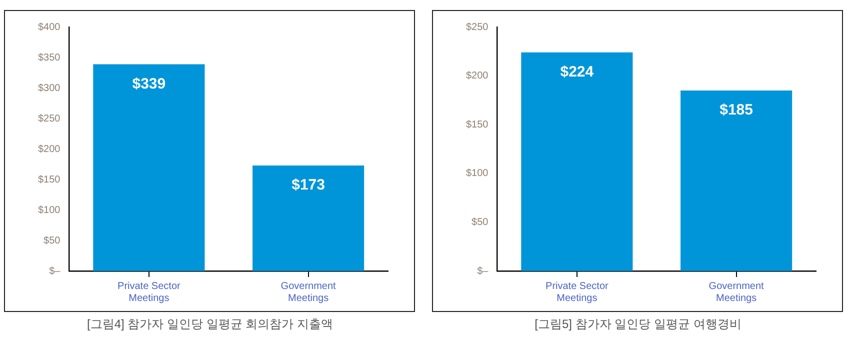 The width and height of the screenshot is (851, 339). I want to click on y-tick-label: $300, so click(49, 88).